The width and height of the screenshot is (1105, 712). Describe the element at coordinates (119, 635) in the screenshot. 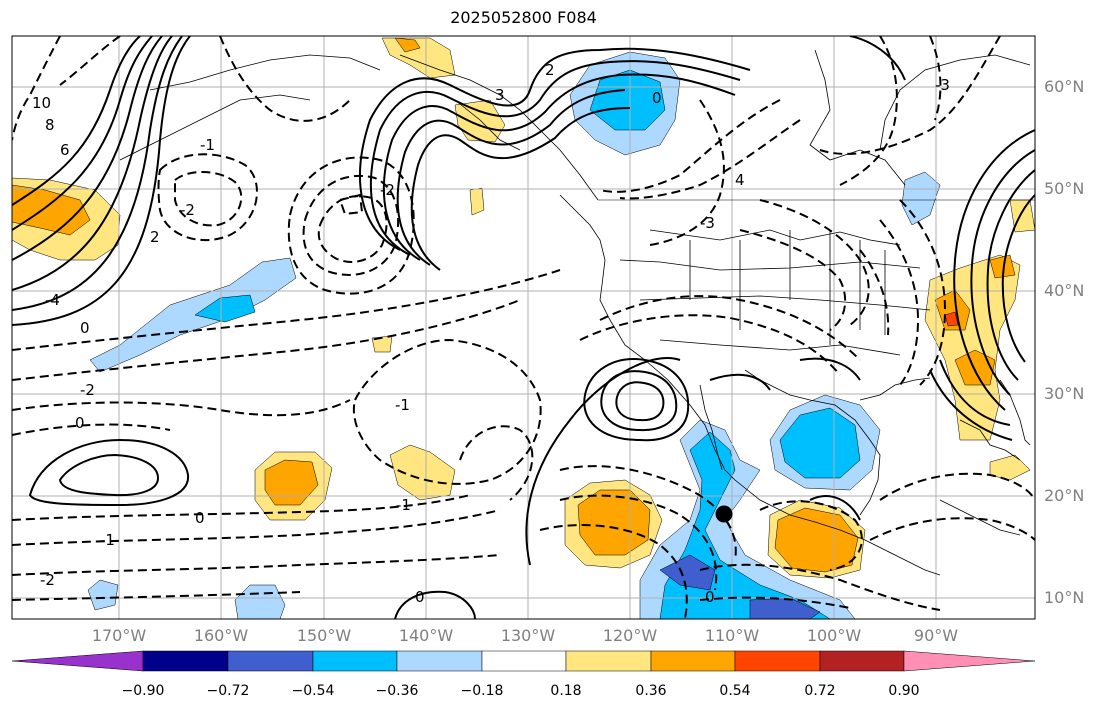

I see `lon-label: 170°W` at that location.